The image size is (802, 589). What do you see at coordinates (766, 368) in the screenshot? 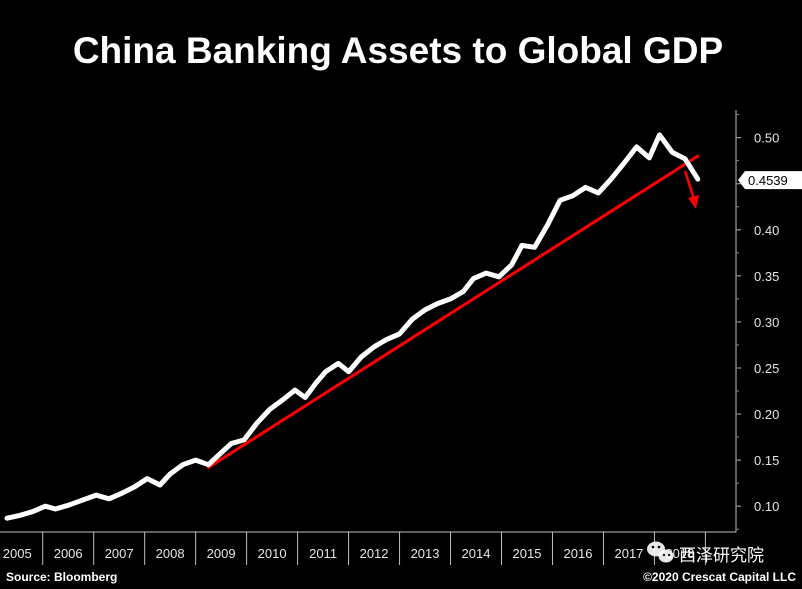
I see `y-tick-label: 0.25` at bounding box center [766, 368].